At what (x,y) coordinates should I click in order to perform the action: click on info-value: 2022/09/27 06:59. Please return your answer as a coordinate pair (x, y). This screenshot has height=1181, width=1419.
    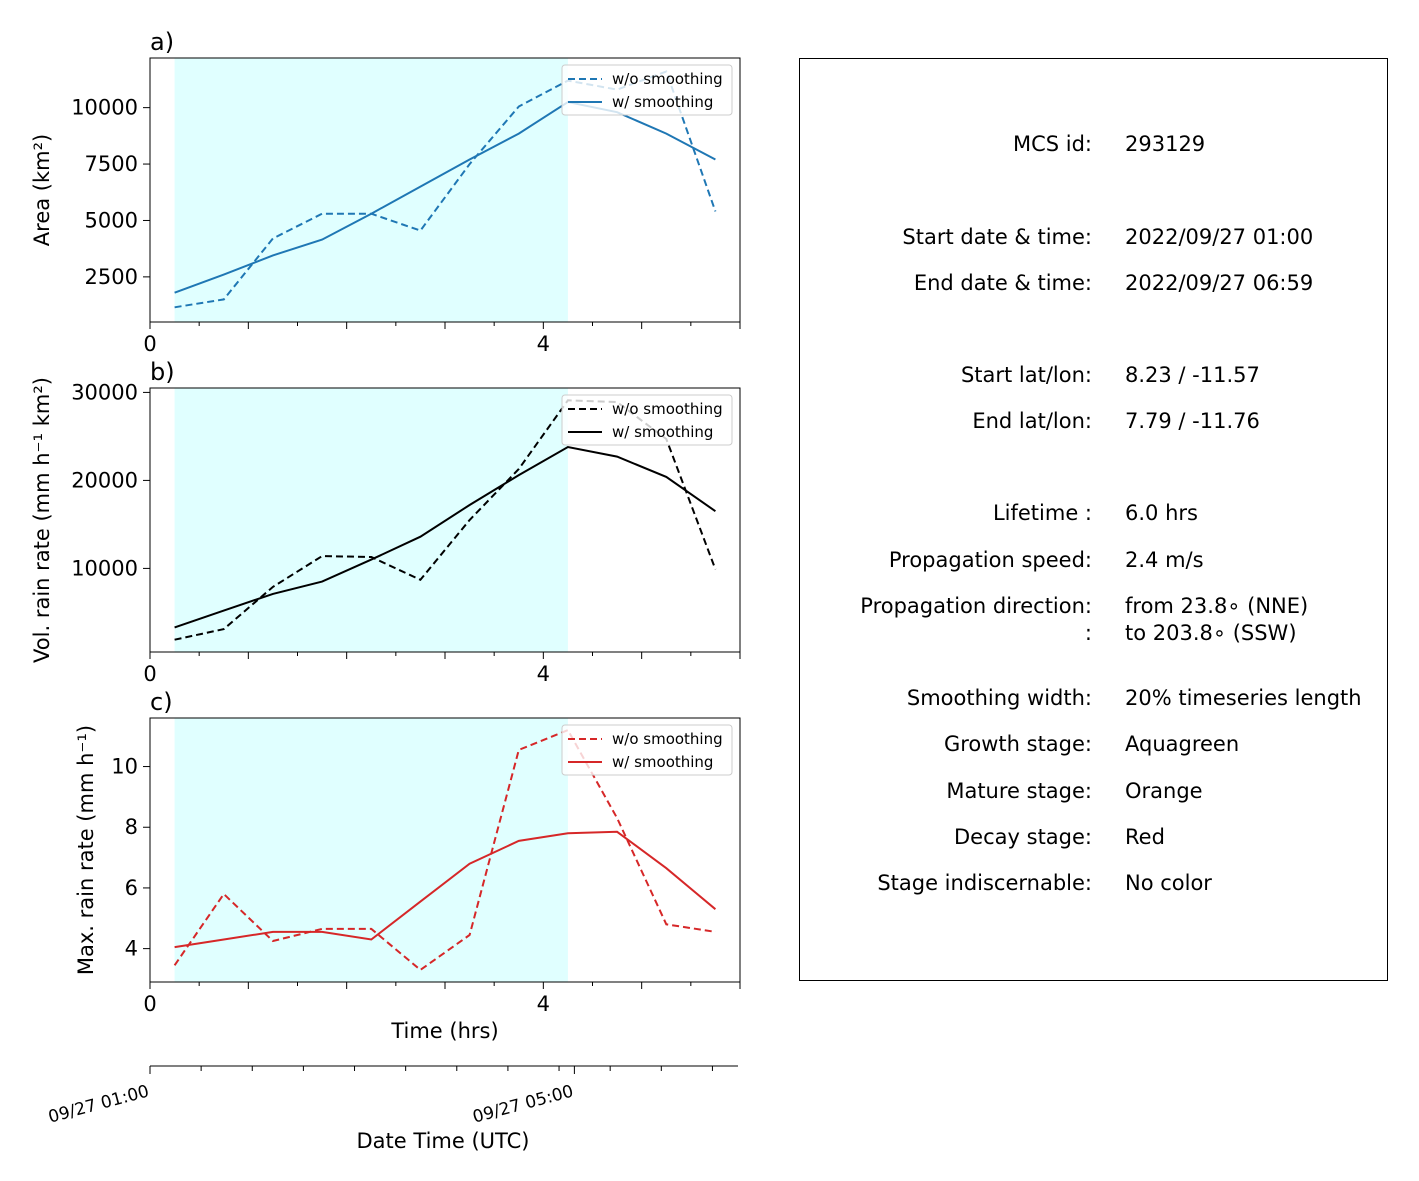
    Looking at the image, I should click on (1219, 283).